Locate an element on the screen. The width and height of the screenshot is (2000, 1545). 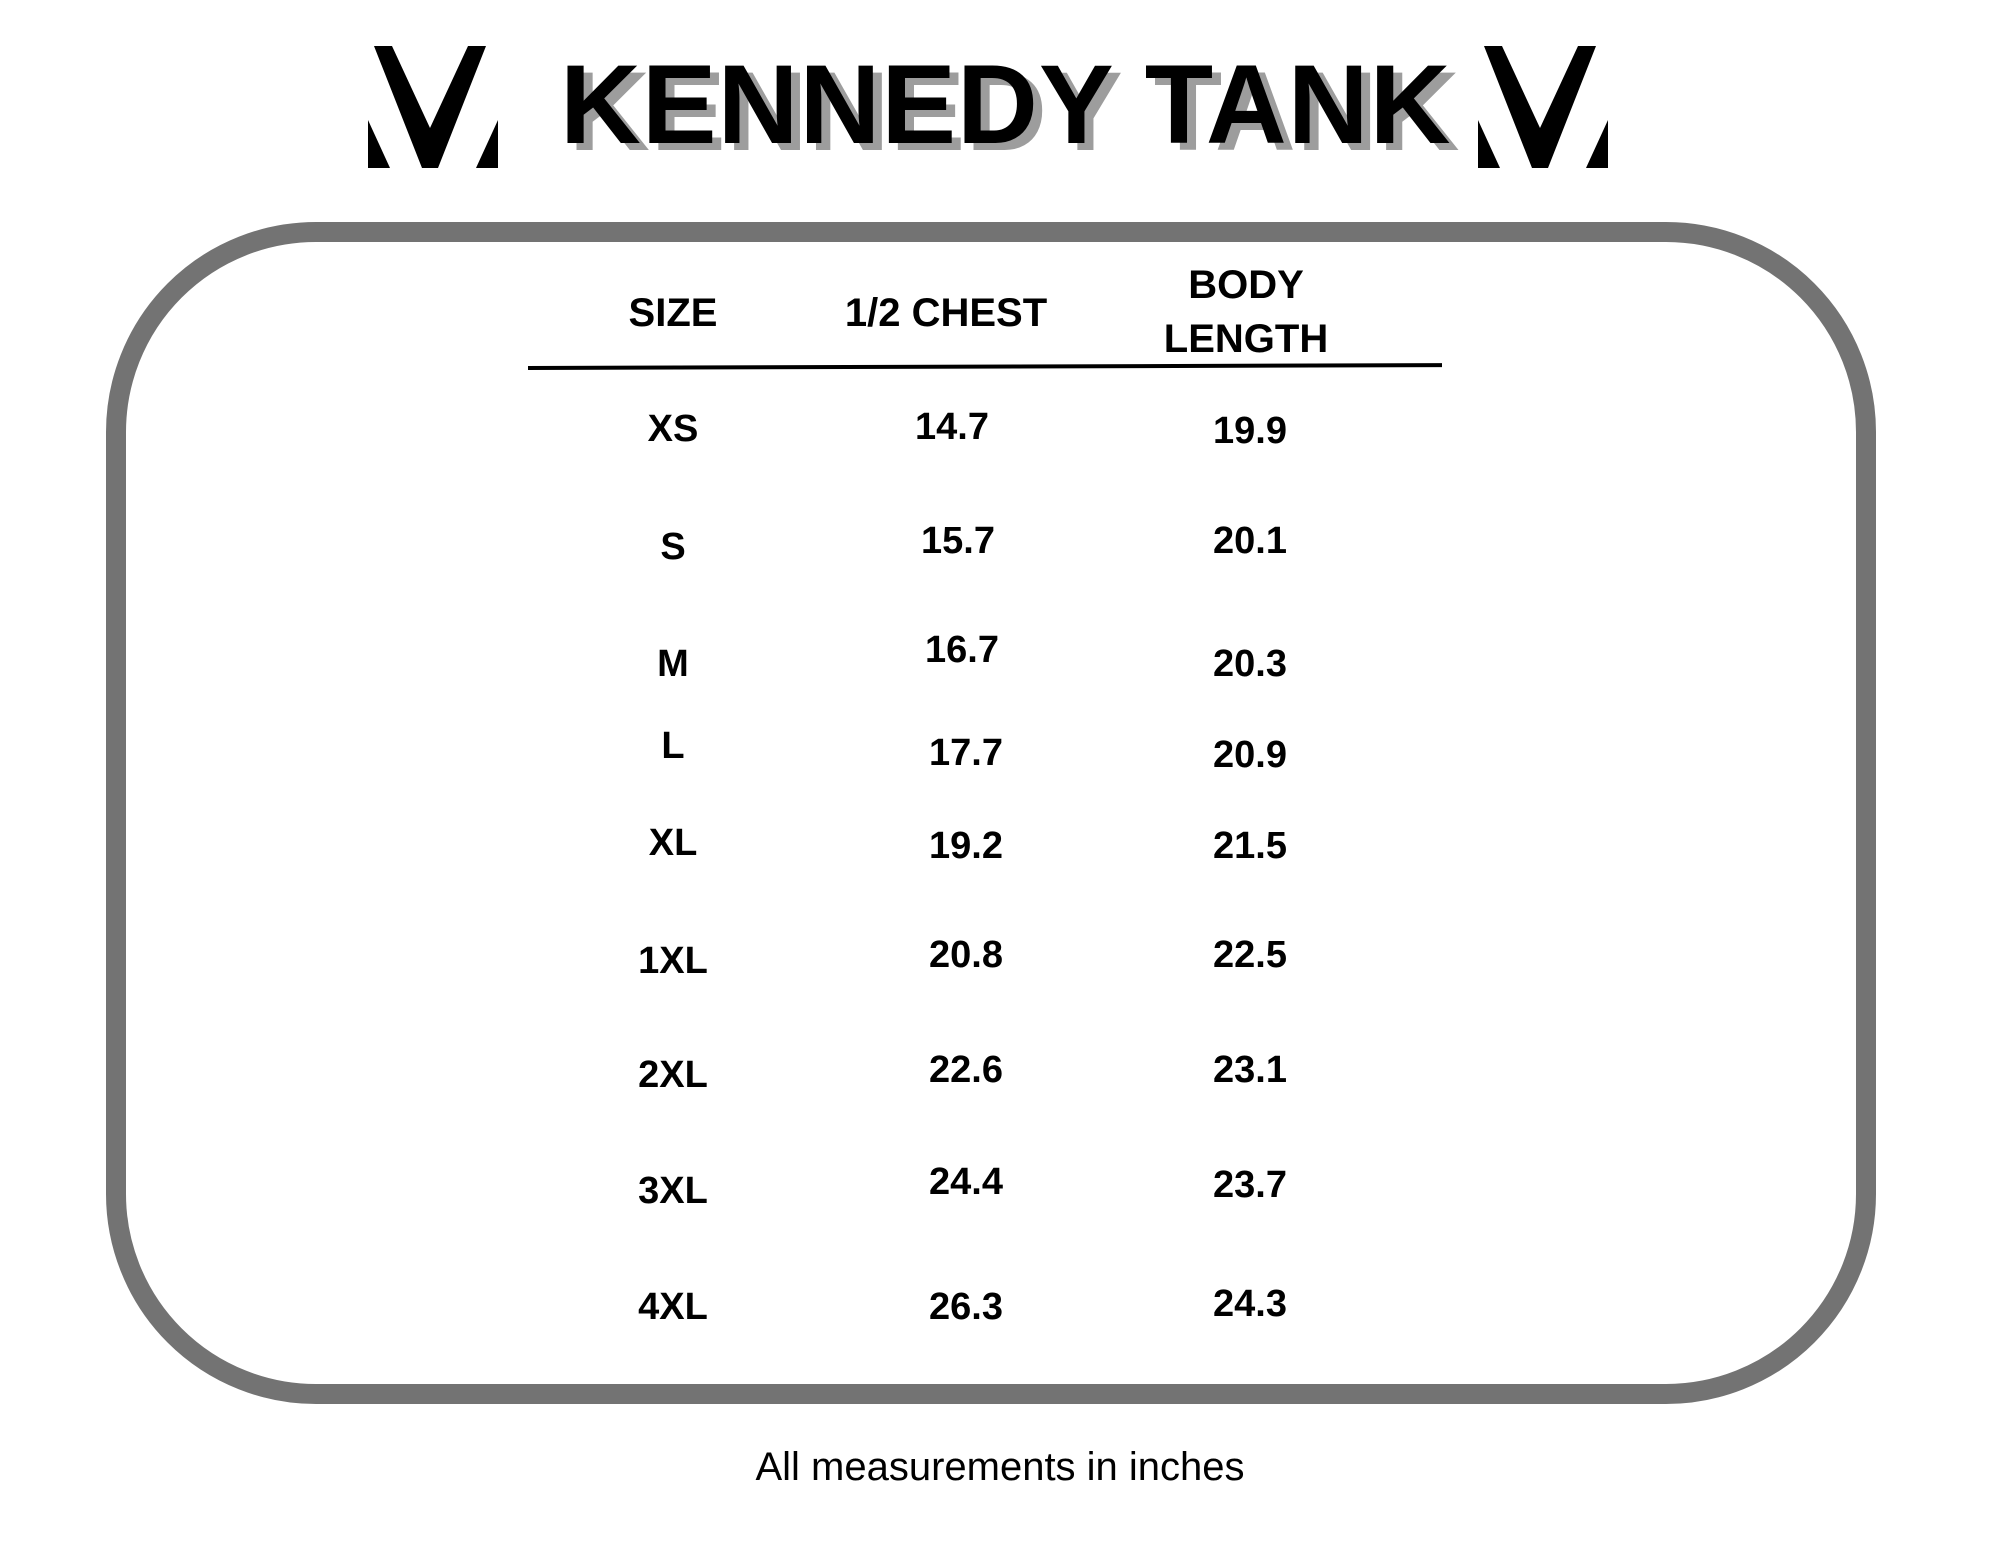
column-header-chest: 1/2 CHEST is located at coordinates (946, 313).